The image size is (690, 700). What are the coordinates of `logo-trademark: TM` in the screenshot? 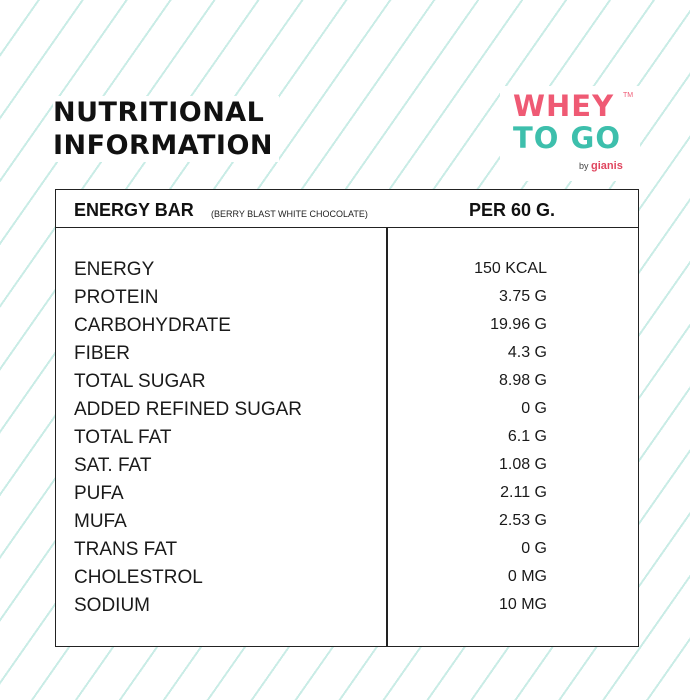 It's located at (628, 95).